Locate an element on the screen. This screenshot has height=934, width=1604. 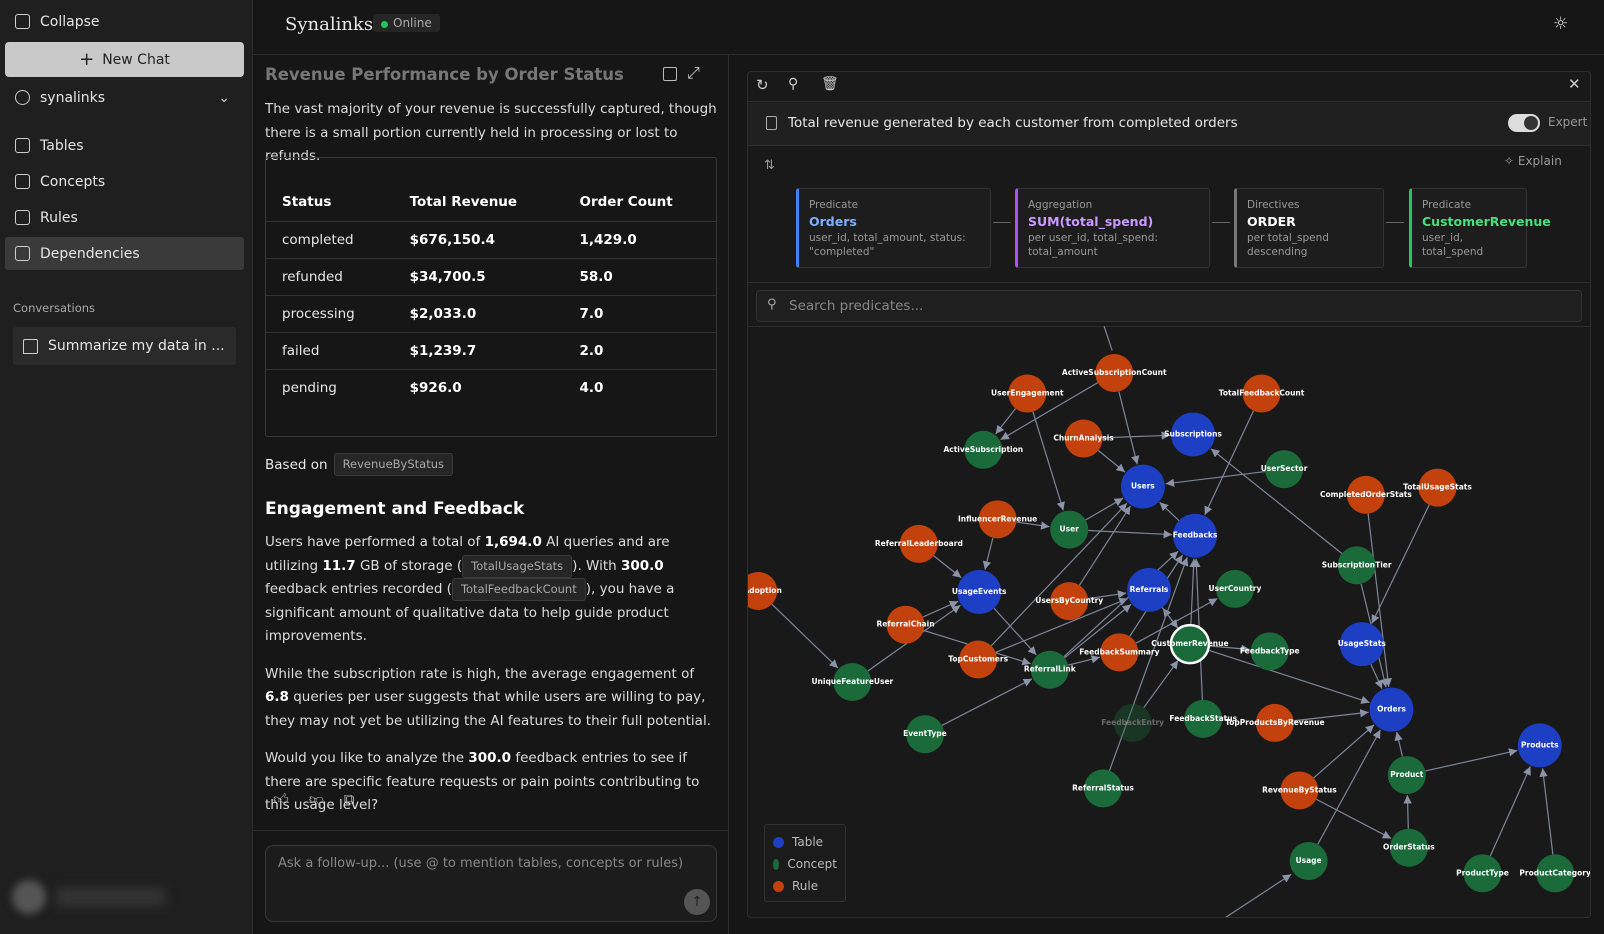
explain-button: ✧ Explain is located at coordinates (1533, 161).